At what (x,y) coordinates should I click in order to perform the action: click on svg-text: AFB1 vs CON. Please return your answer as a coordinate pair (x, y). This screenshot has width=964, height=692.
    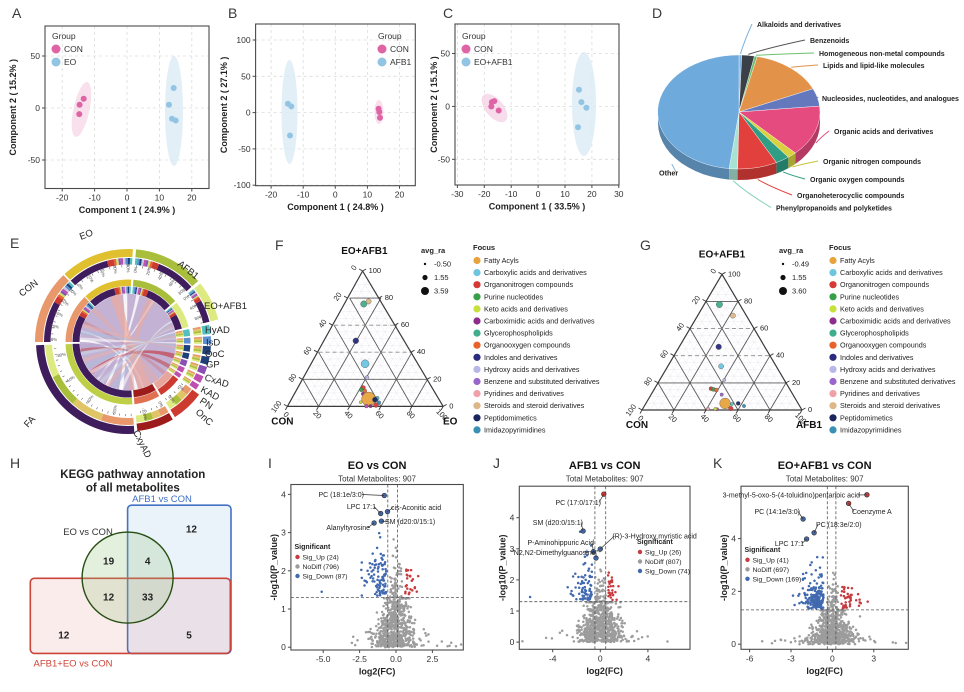
    Looking at the image, I should click on (605, 466).